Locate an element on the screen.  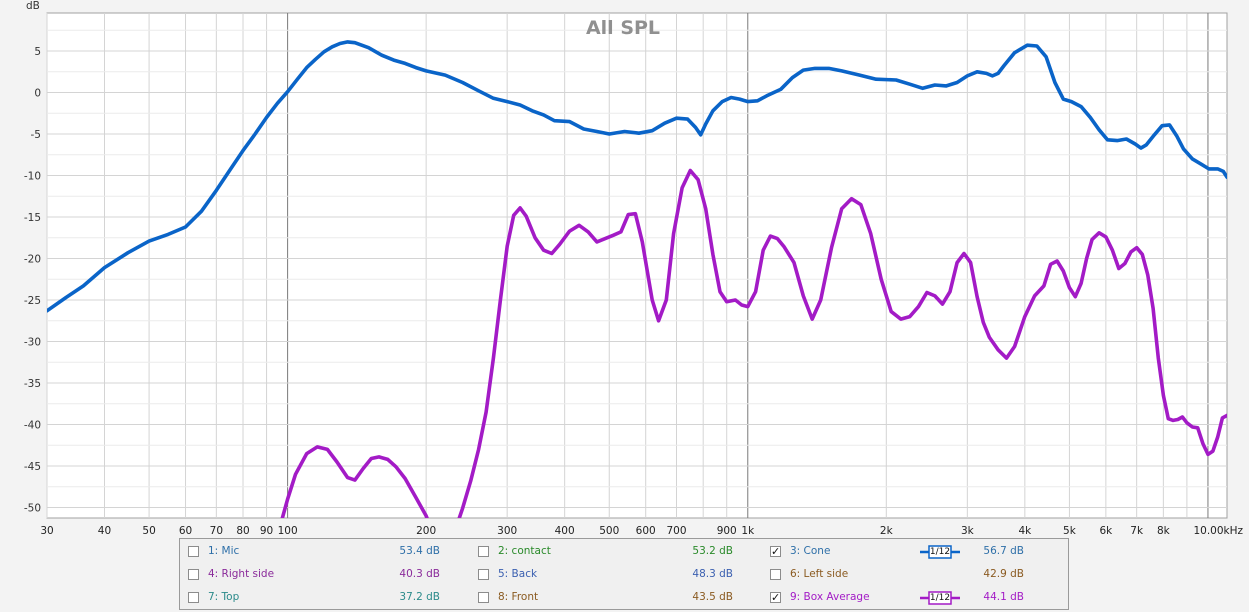
x-tick-label: 40 is located at coordinates (104, 530).